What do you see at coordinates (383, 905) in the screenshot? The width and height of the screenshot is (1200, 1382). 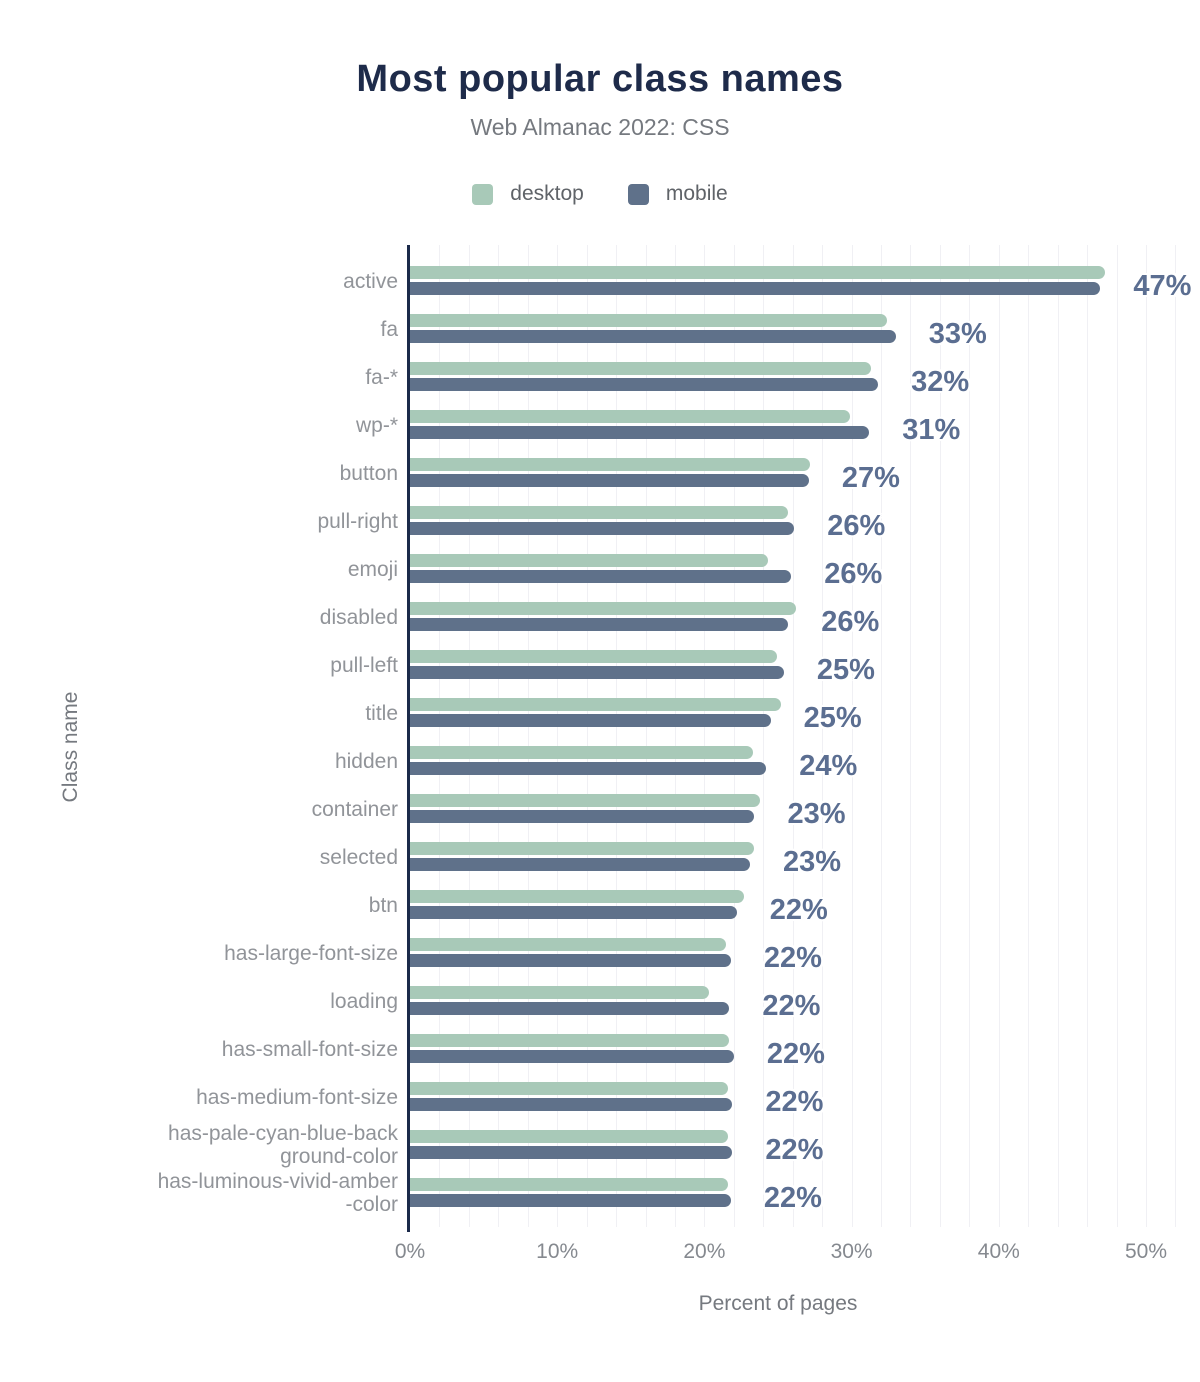 I see `category-label: btn` at bounding box center [383, 905].